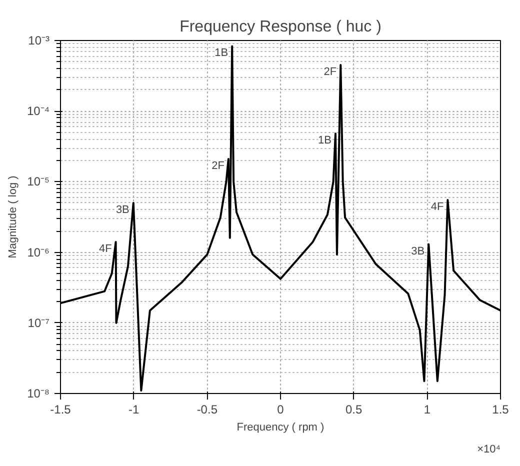  Describe the element at coordinates (489, 450) in the screenshot. I see `text: ×10⁴` at that location.